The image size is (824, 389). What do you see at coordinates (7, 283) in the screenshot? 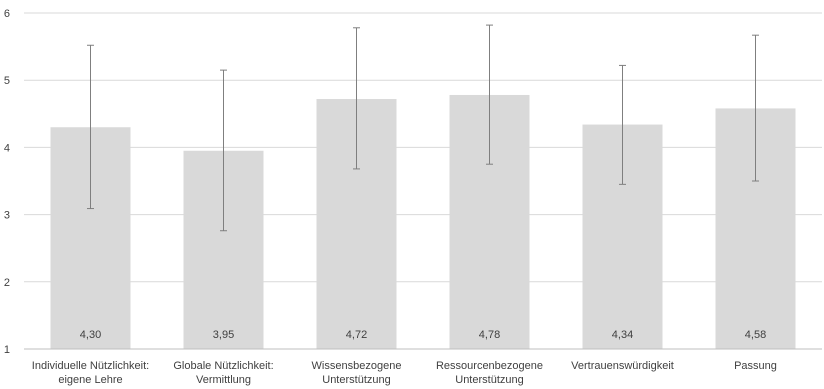
I see `y-tick-label: 2` at bounding box center [7, 283].